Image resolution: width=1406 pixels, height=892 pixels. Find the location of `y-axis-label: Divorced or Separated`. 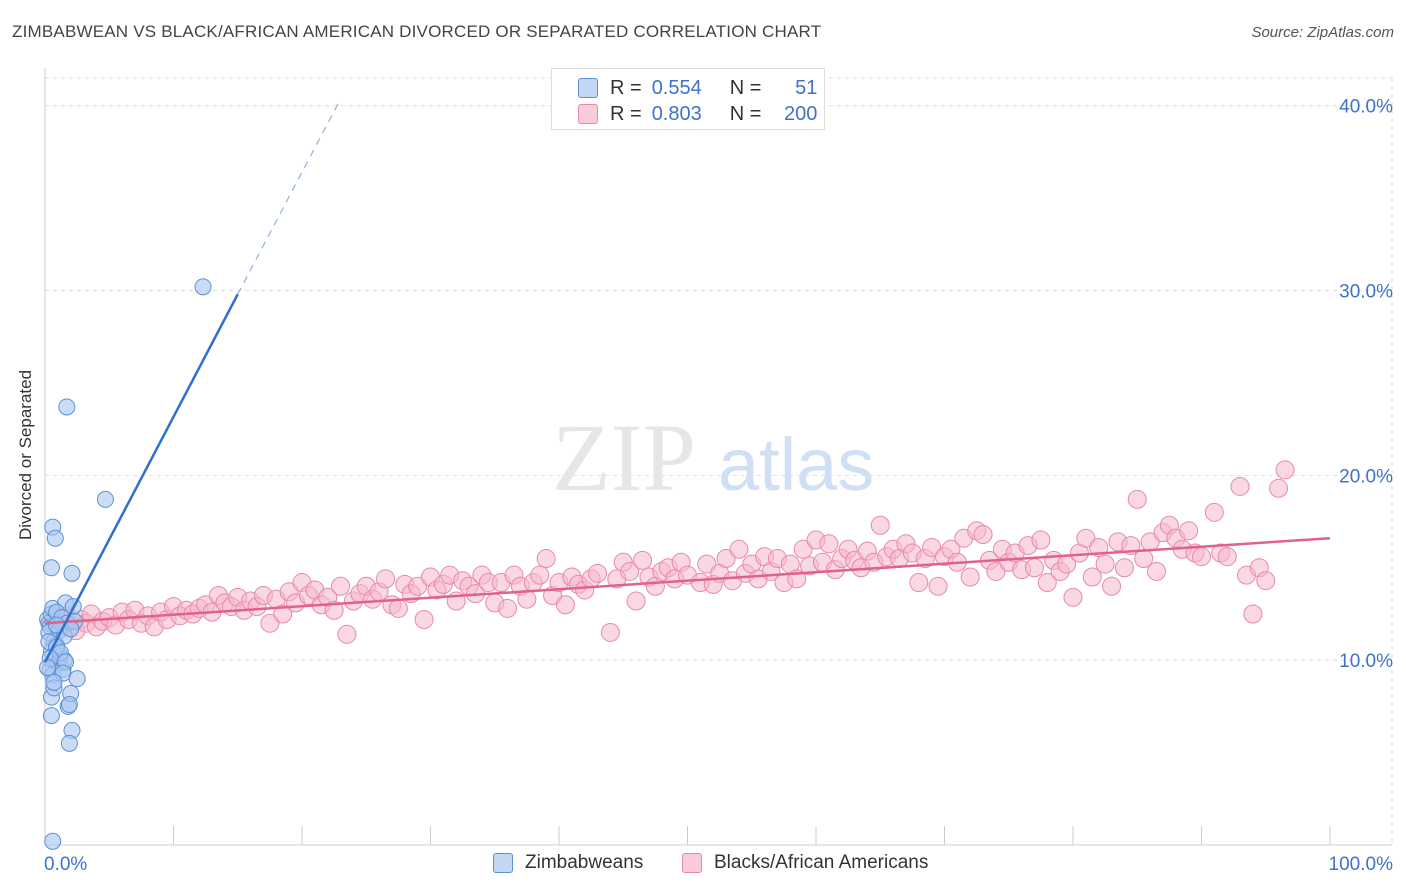

y-axis-label: Divorced or Separated is located at coordinates (25, 455).